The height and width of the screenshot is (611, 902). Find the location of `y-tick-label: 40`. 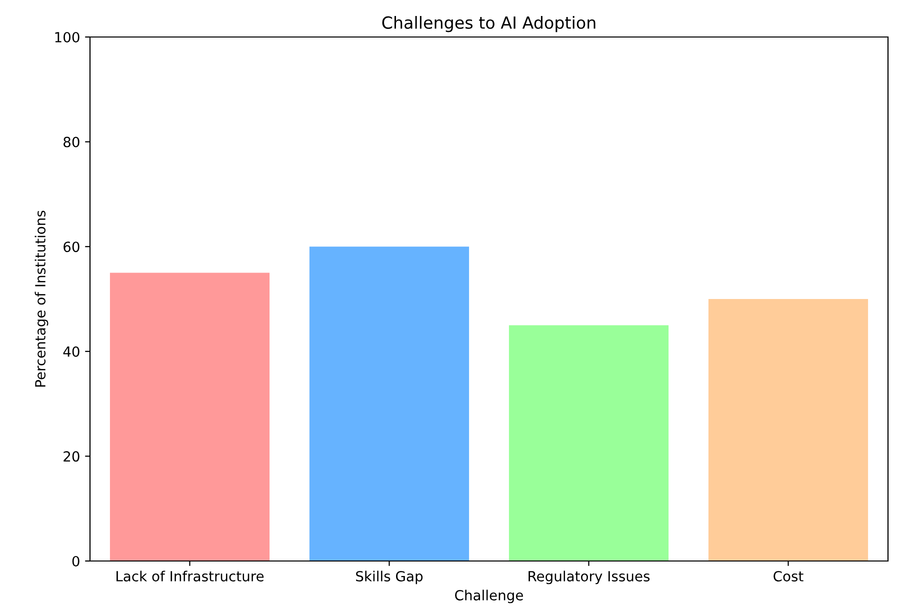

y-tick-label: 40 is located at coordinates (71, 351).